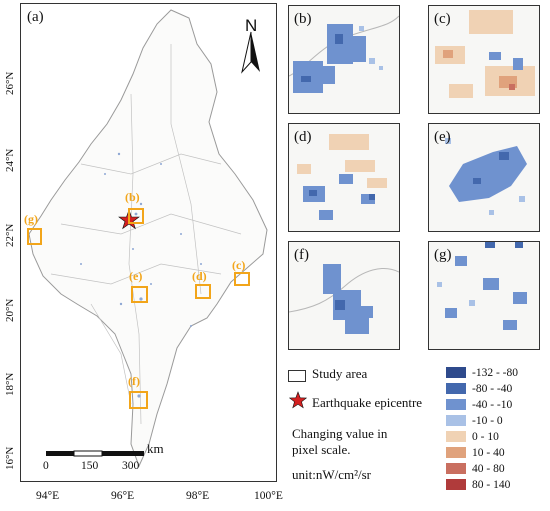 The image size is (550, 511). I want to click on inset-box-f, so click(138, 400).